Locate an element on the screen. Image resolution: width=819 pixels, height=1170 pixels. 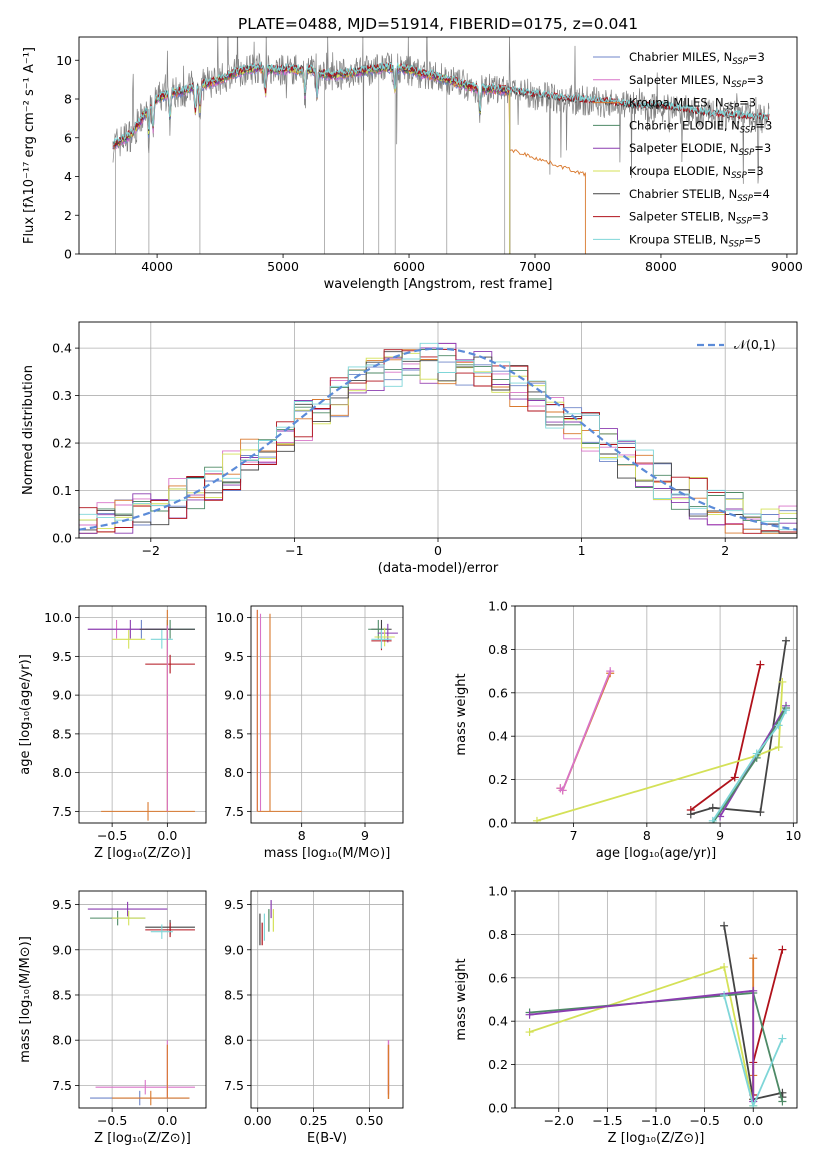
y-tick-label: 6 is located at coordinates (68, 137).